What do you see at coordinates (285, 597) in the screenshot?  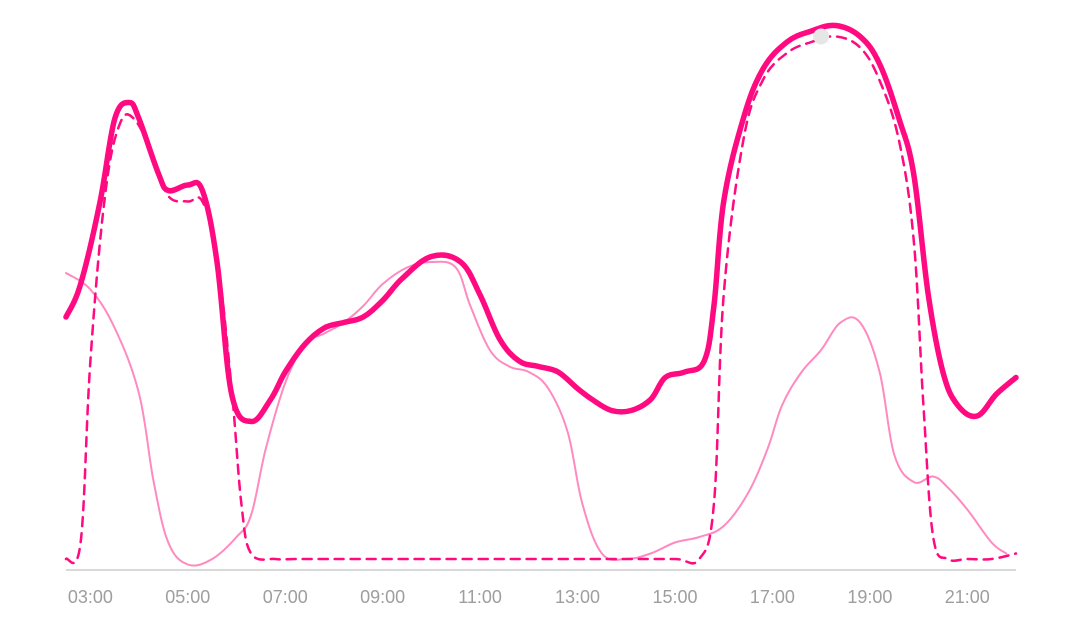 I see `x-tick-label: 07:00` at bounding box center [285, 597].